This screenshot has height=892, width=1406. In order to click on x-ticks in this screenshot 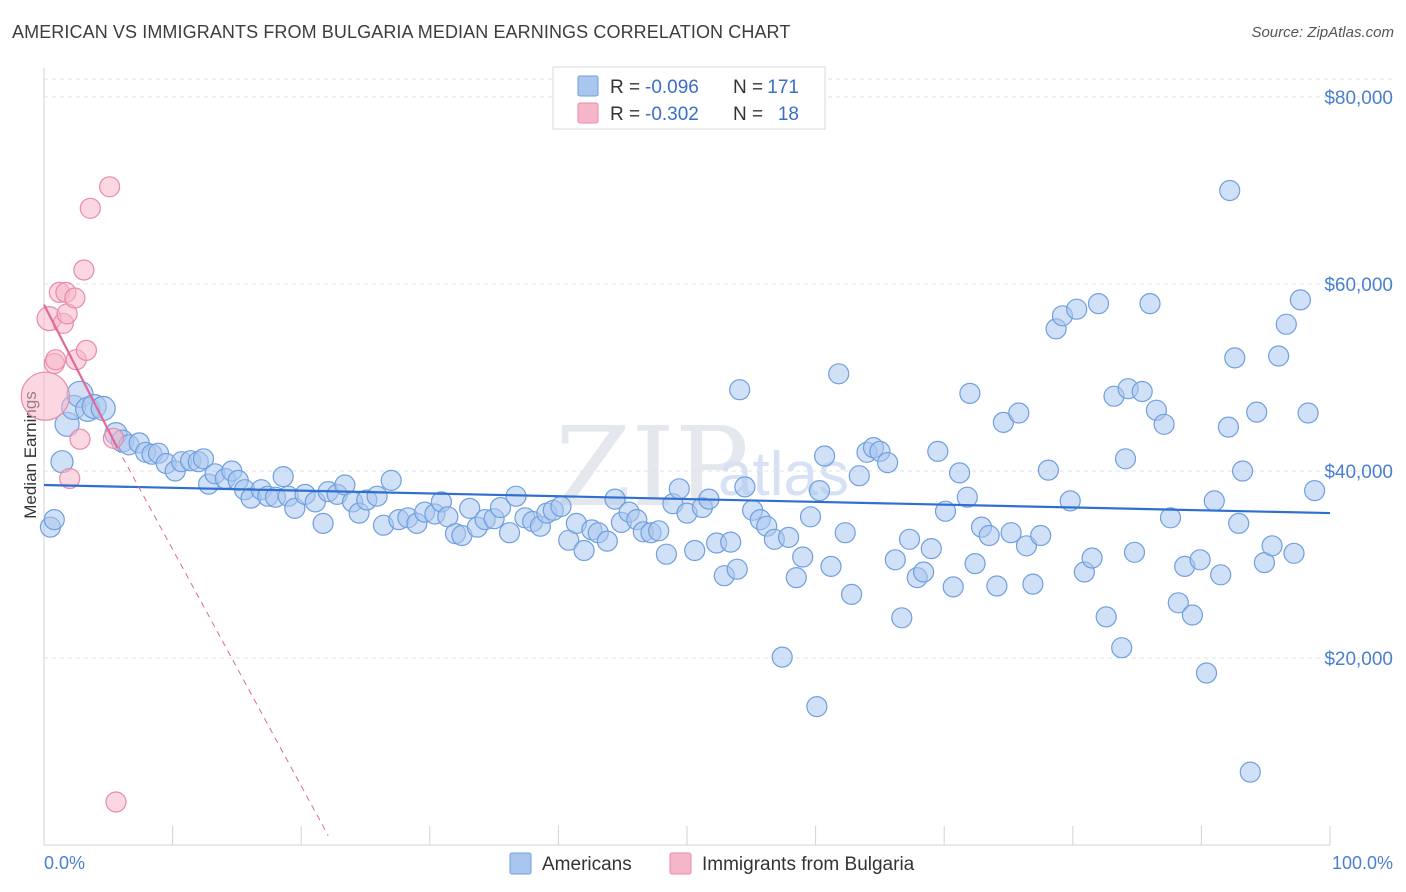, I will do `click(751, 835)`.